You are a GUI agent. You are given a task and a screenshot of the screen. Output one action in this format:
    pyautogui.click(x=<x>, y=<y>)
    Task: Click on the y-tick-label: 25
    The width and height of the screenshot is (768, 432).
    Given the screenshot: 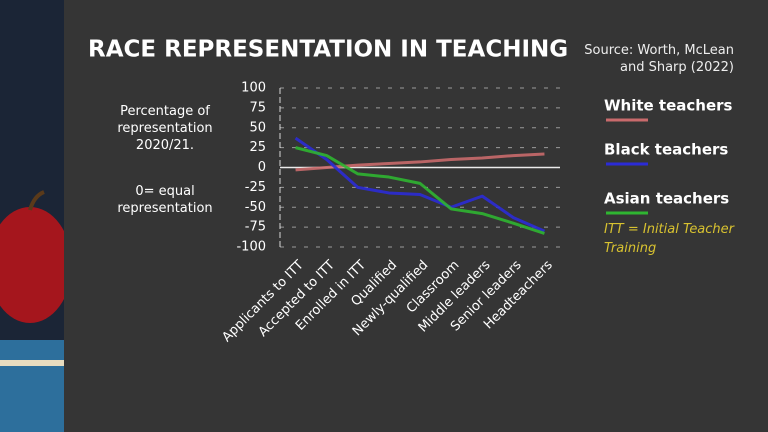 What is the action you would take?
    pyautogui.click(x=257, y=147)
    